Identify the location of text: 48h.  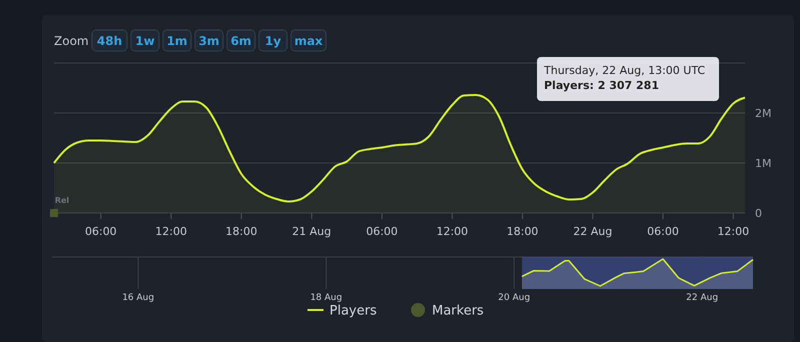
(109, 41).